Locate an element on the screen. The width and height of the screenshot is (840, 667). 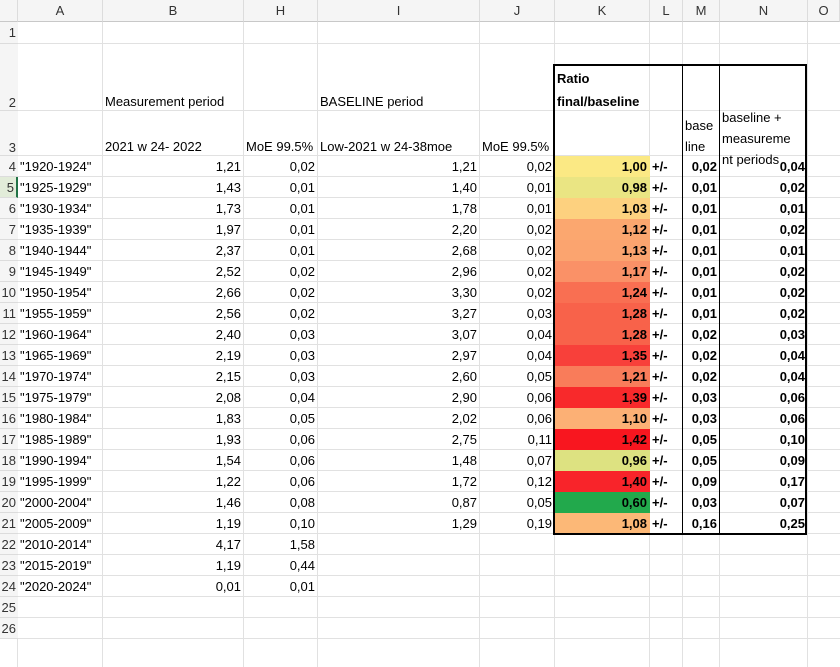
row-header-5: 5 is located at coordinates (9, 187).